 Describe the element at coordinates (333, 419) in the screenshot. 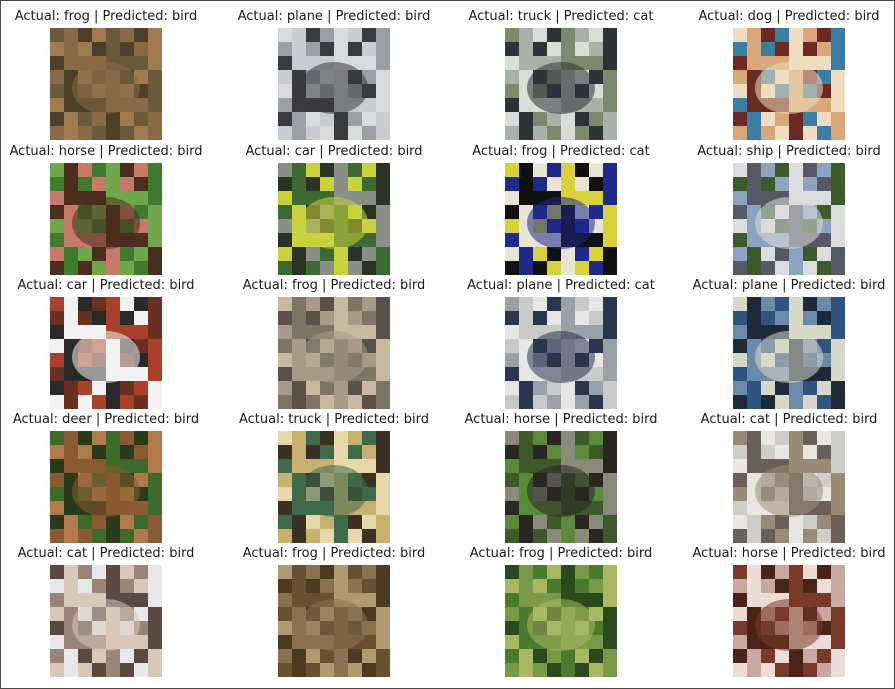

I see `prediction-caption: Actual: truck | Predicted: bird` at that location.